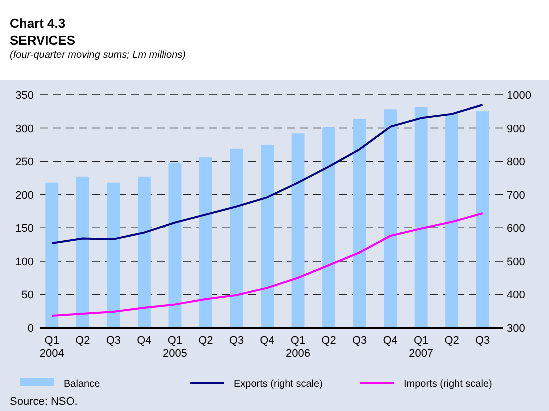 The height and width of the screenshot is (411, 549). Describe the element at coordinates (519, 96) in the screenshot. I see `y2-tick-label: 1000` at that location.